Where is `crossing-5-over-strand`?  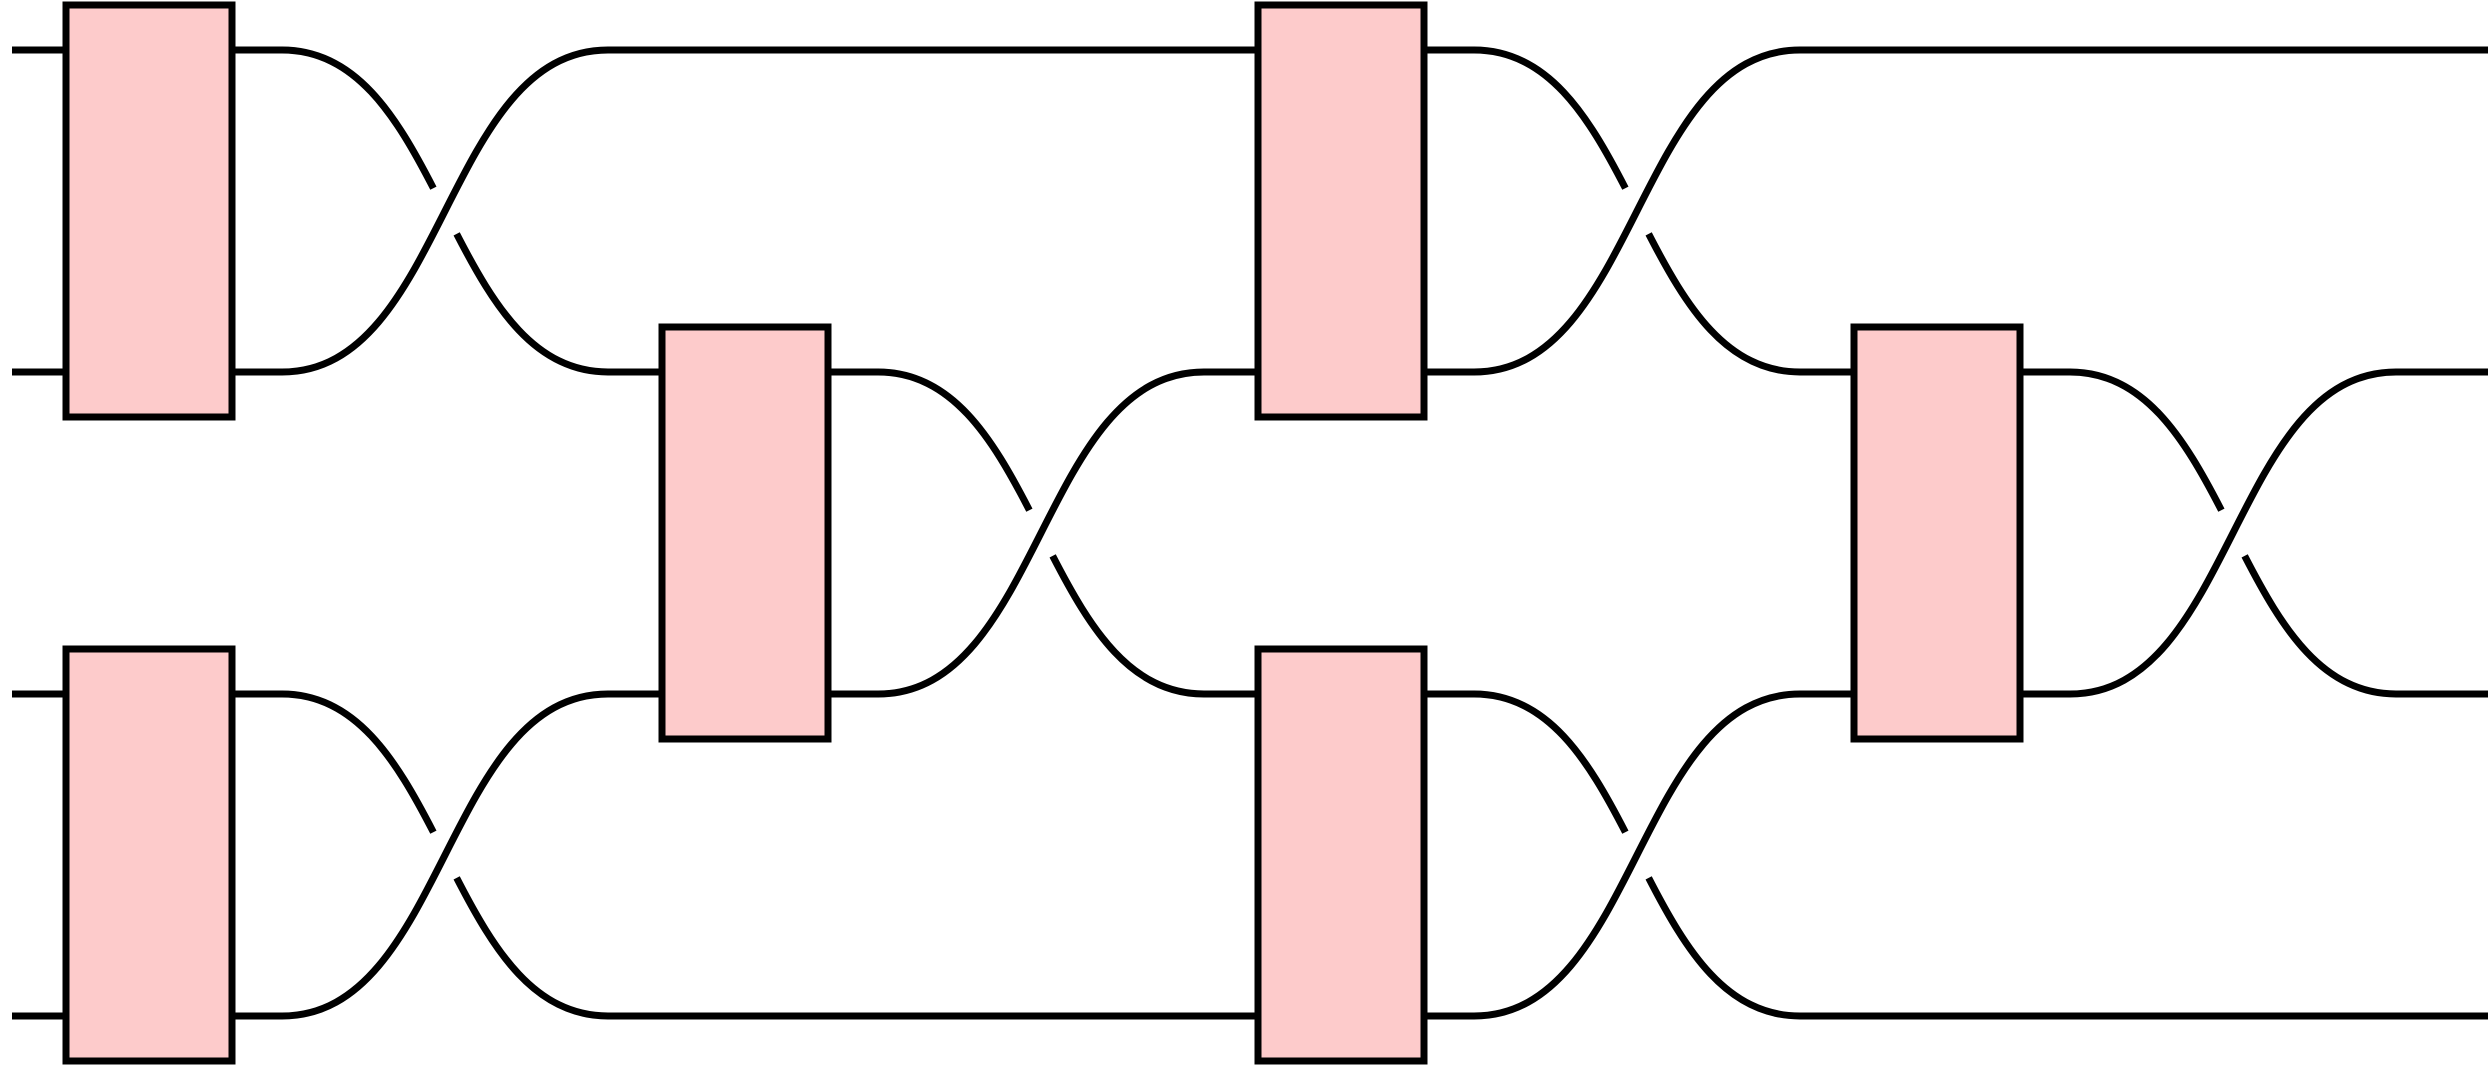
crossing-5-over-strand is located at coordinates (1637, 855).